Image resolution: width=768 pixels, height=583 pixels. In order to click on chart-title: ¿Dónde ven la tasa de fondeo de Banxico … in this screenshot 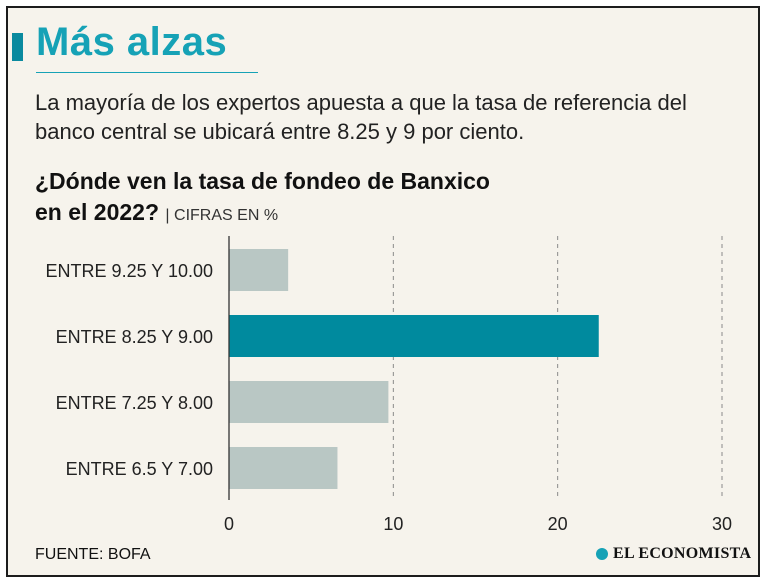, I will do `click(262, 198)`.